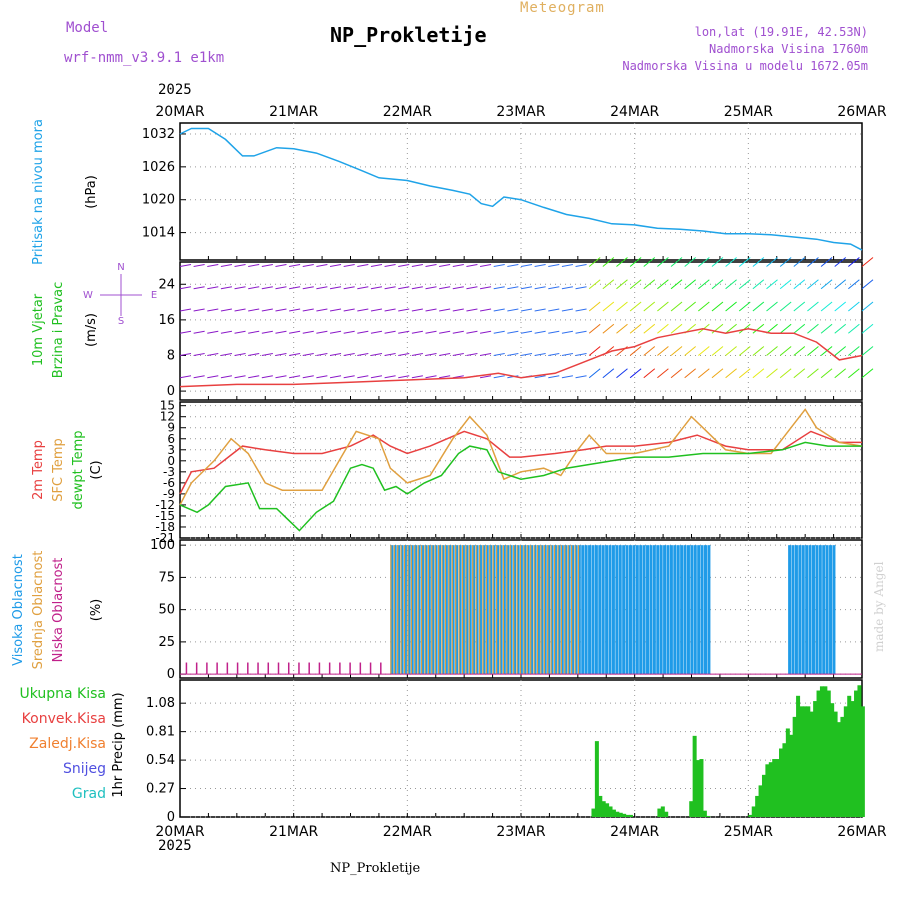 The image size is (900, 900). I want to click on y-tick-label: 25, so click(166, 642).